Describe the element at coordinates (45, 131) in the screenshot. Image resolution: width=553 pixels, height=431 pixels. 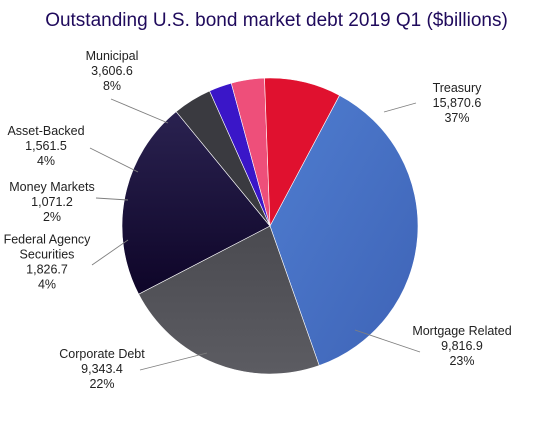
I see `data-label-name-asset-backed: Asset-Backed` at that location.